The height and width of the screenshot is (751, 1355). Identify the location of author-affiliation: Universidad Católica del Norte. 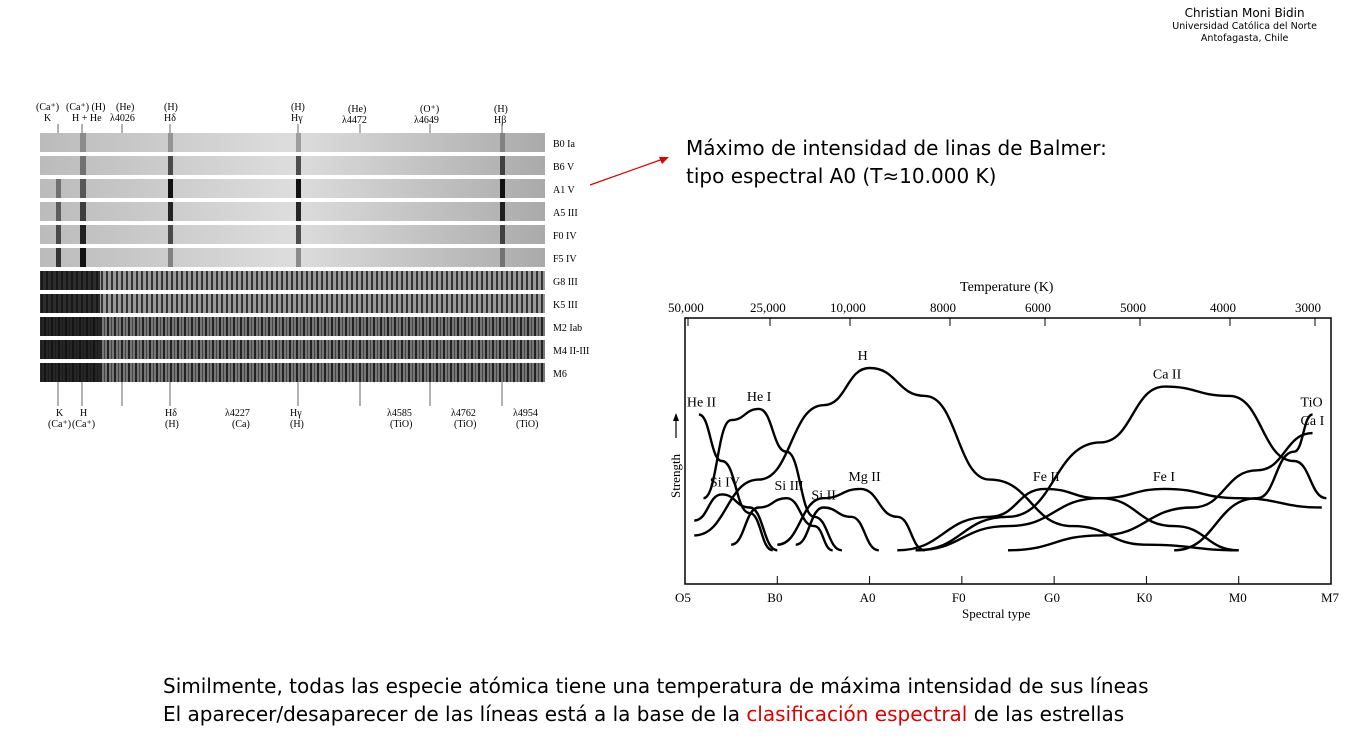
(1244, 26).